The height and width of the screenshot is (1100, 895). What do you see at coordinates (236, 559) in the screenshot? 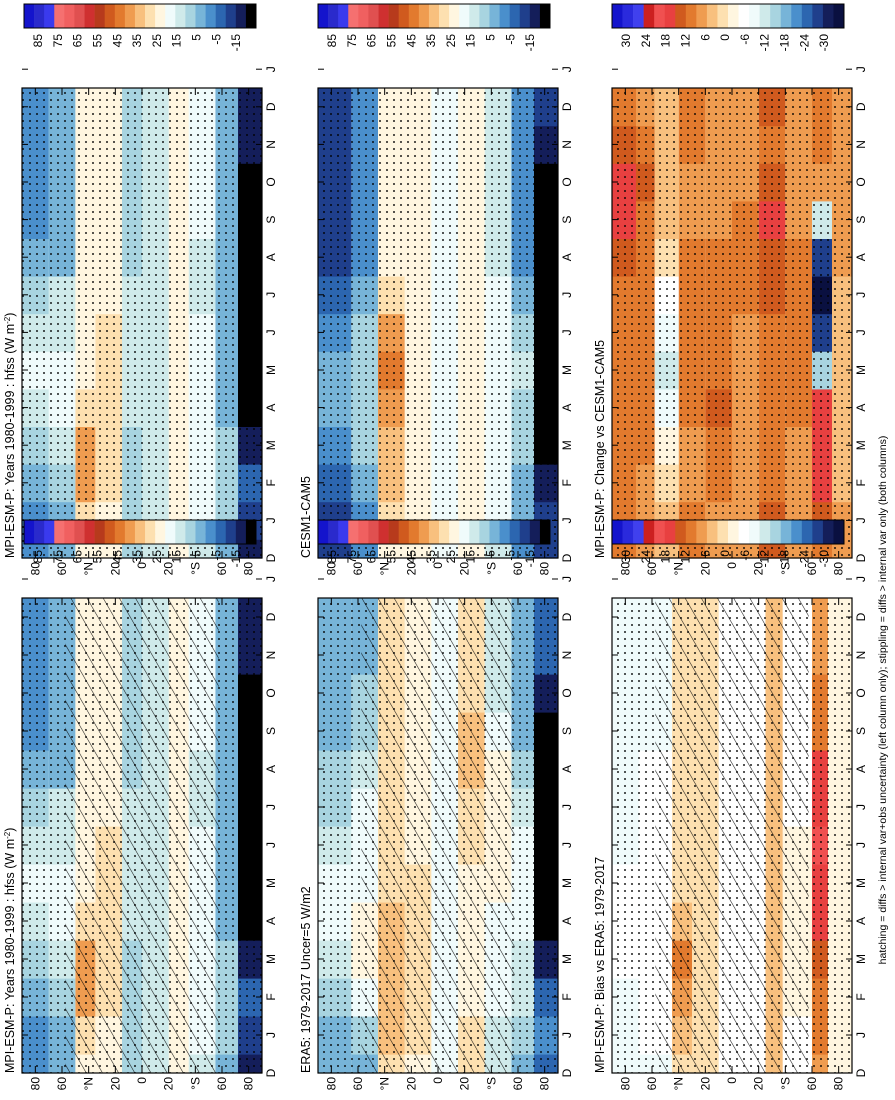
I see `colorbar-tick-label: -15` at bounding box center [236, 559].